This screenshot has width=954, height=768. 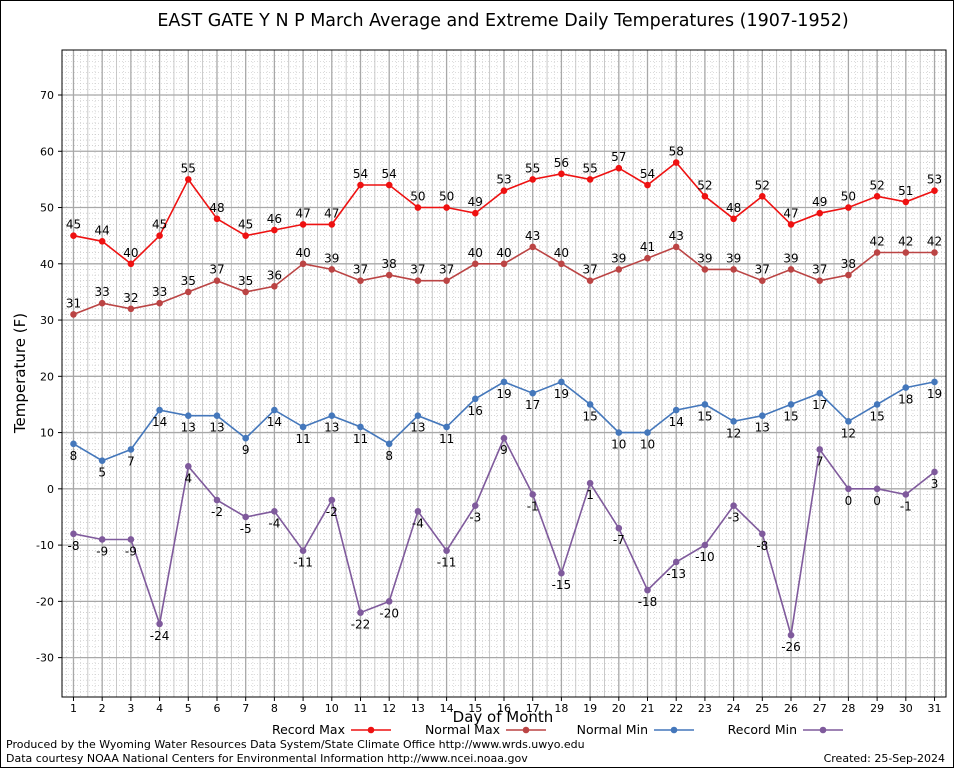 I want to click on record-min-data-label: -7, so click(x=619, y=540).